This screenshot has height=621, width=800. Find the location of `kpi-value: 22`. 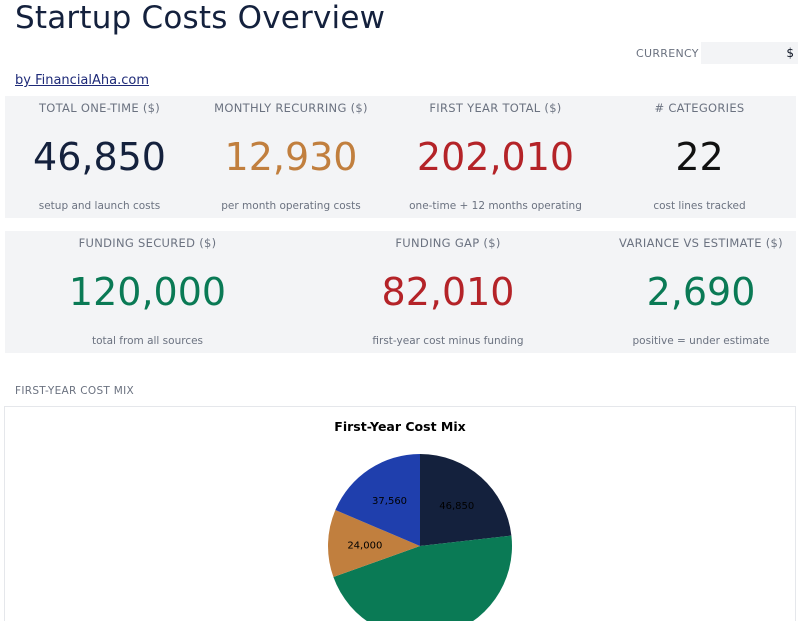

kpi-value: 22 is located at coordinates (699, 157).